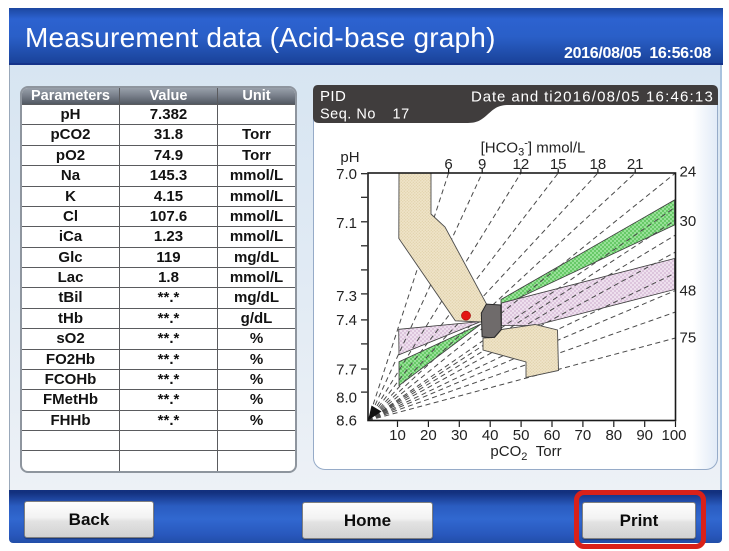  What do you see at coordinates (598, 164) in the screenshot?
I see `svg-text: 18` at bounding box center [598, 164].